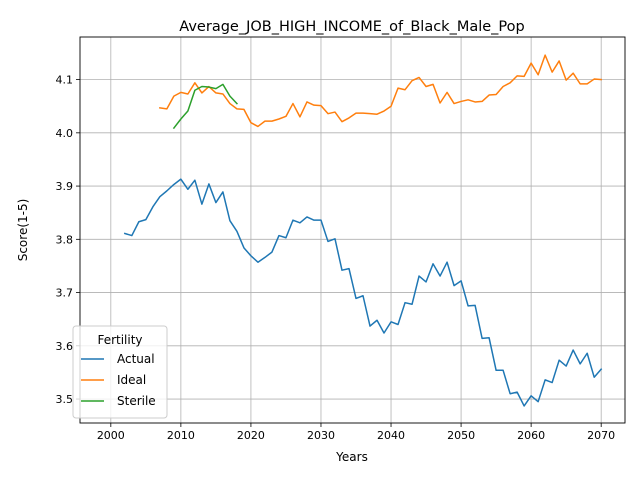 The width and height of the screenshot is (640, 484). What do you see at coordinates (65, 293) in the screenshot?
I see `y-tick-label: 3.7` at bounding box center [65, 293].